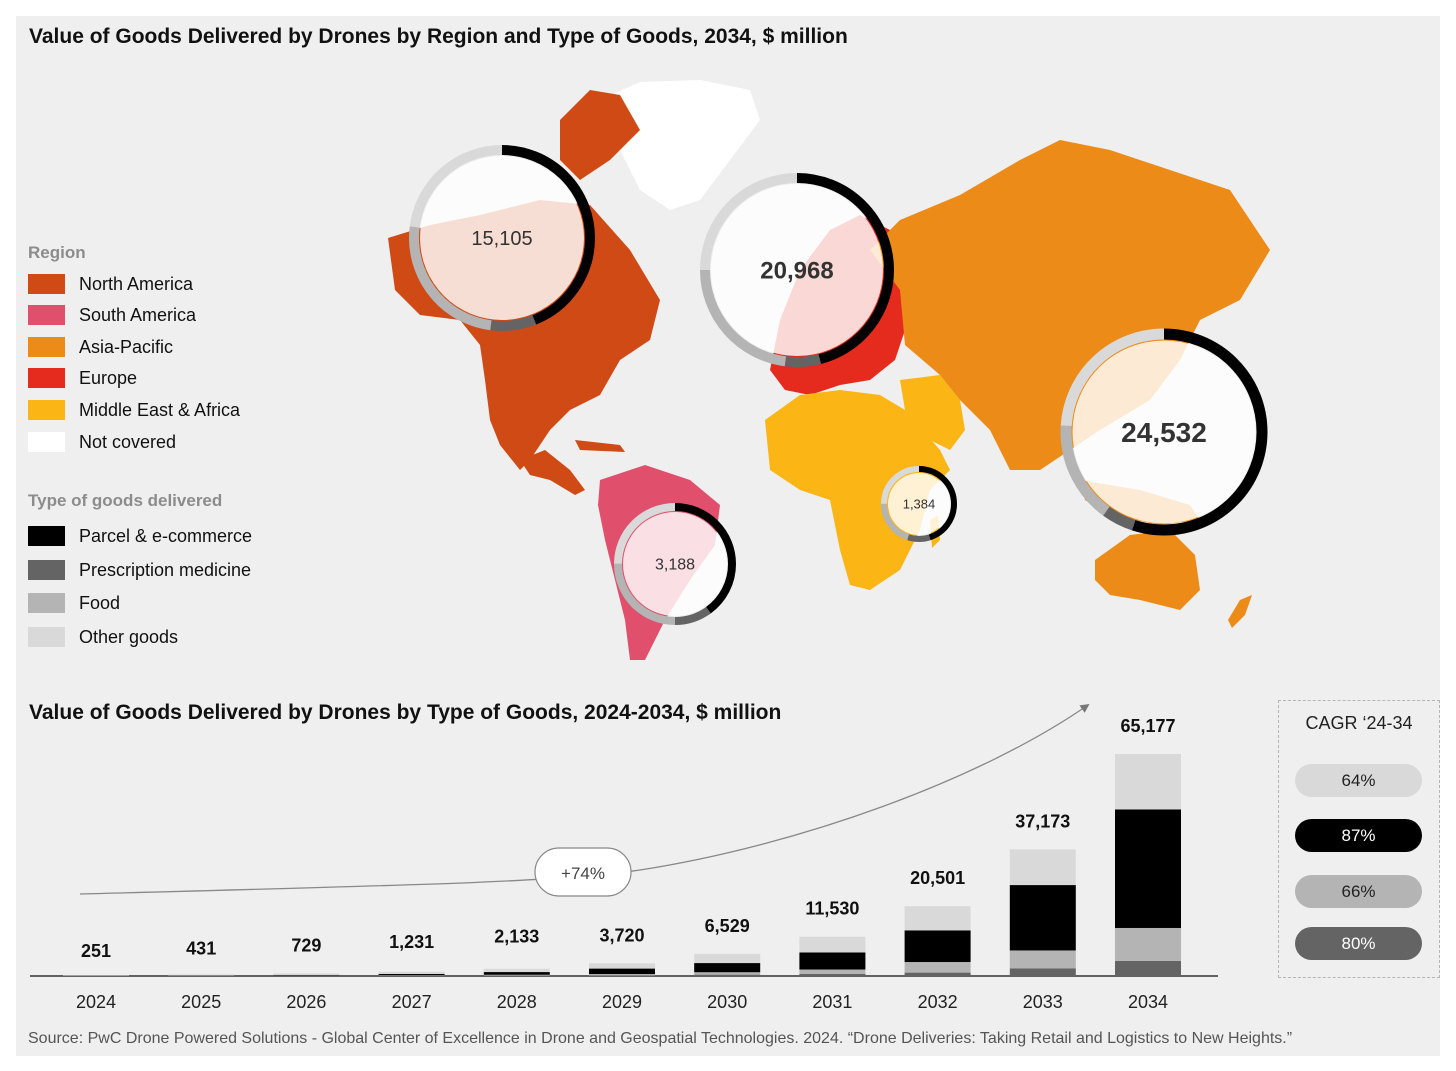  What do you see at coordinates (552, 472) in the screenshot?
I see `map-region-central-america` at bounding box center [552, 472].